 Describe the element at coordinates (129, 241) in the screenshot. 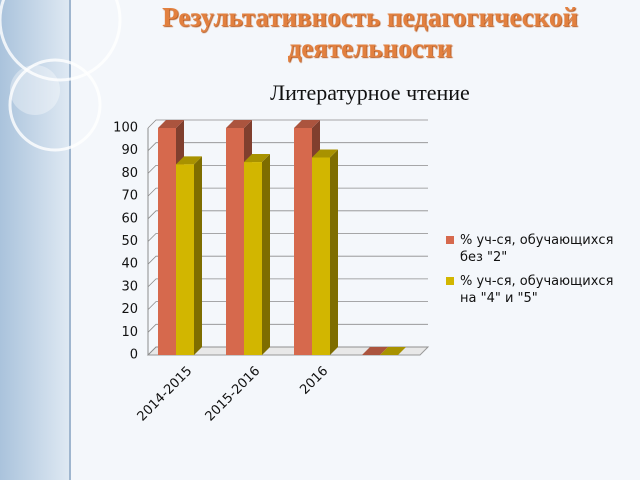

I see `y-tick-label: 50` at that location.